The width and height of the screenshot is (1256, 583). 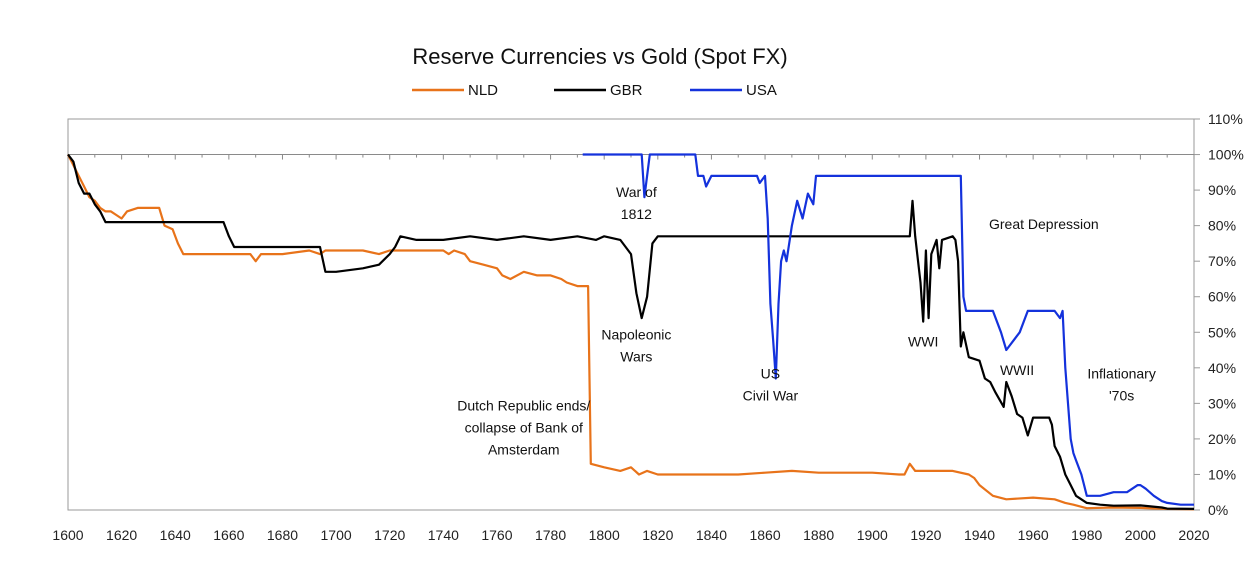 What do you see at coordinates (594, 90) in the screenshot?
I see `legend: NLD GBR USA` at bounding box center [594, 90].